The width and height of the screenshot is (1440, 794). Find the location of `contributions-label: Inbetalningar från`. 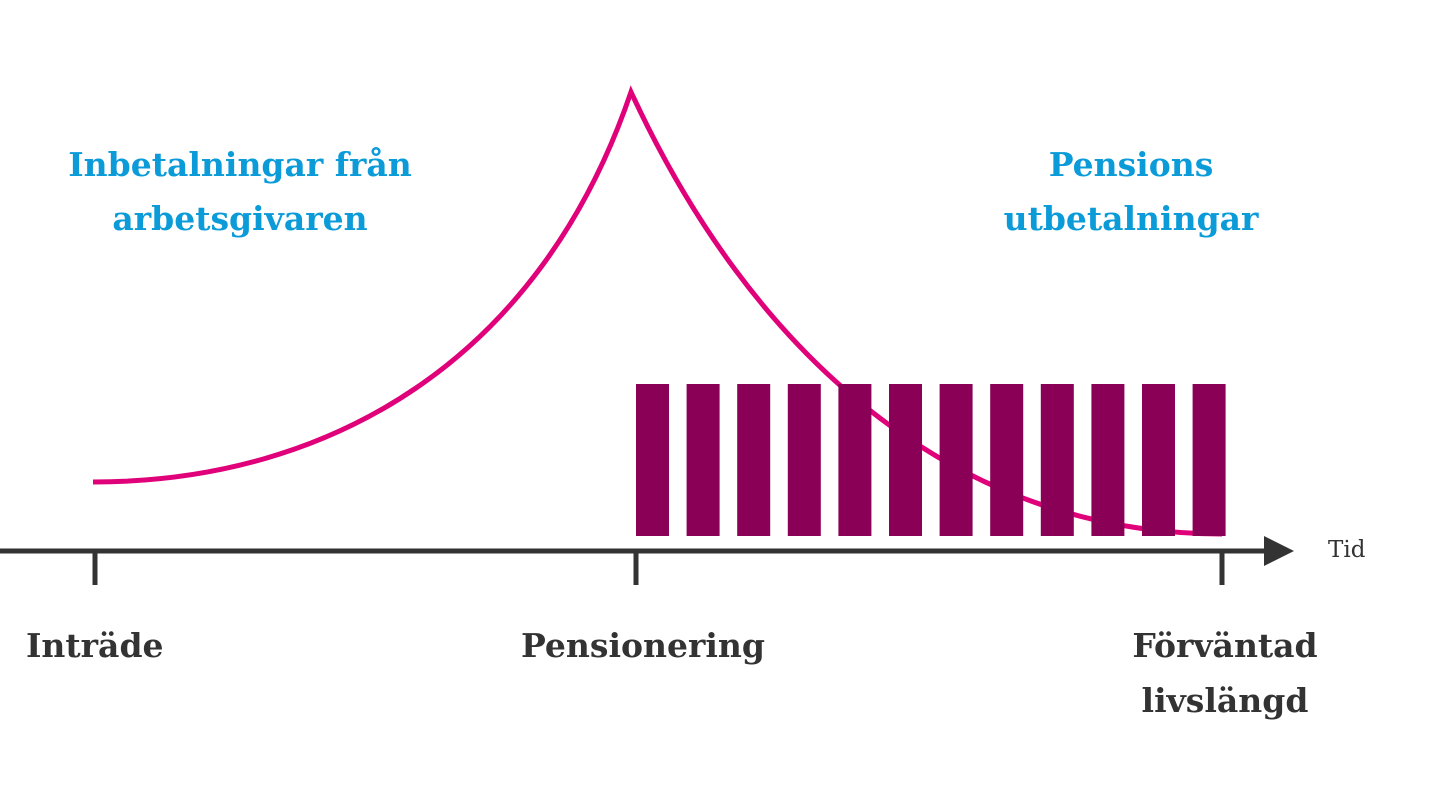

contributions-label: Inbetalningar från is located at coordinates (239, 164).